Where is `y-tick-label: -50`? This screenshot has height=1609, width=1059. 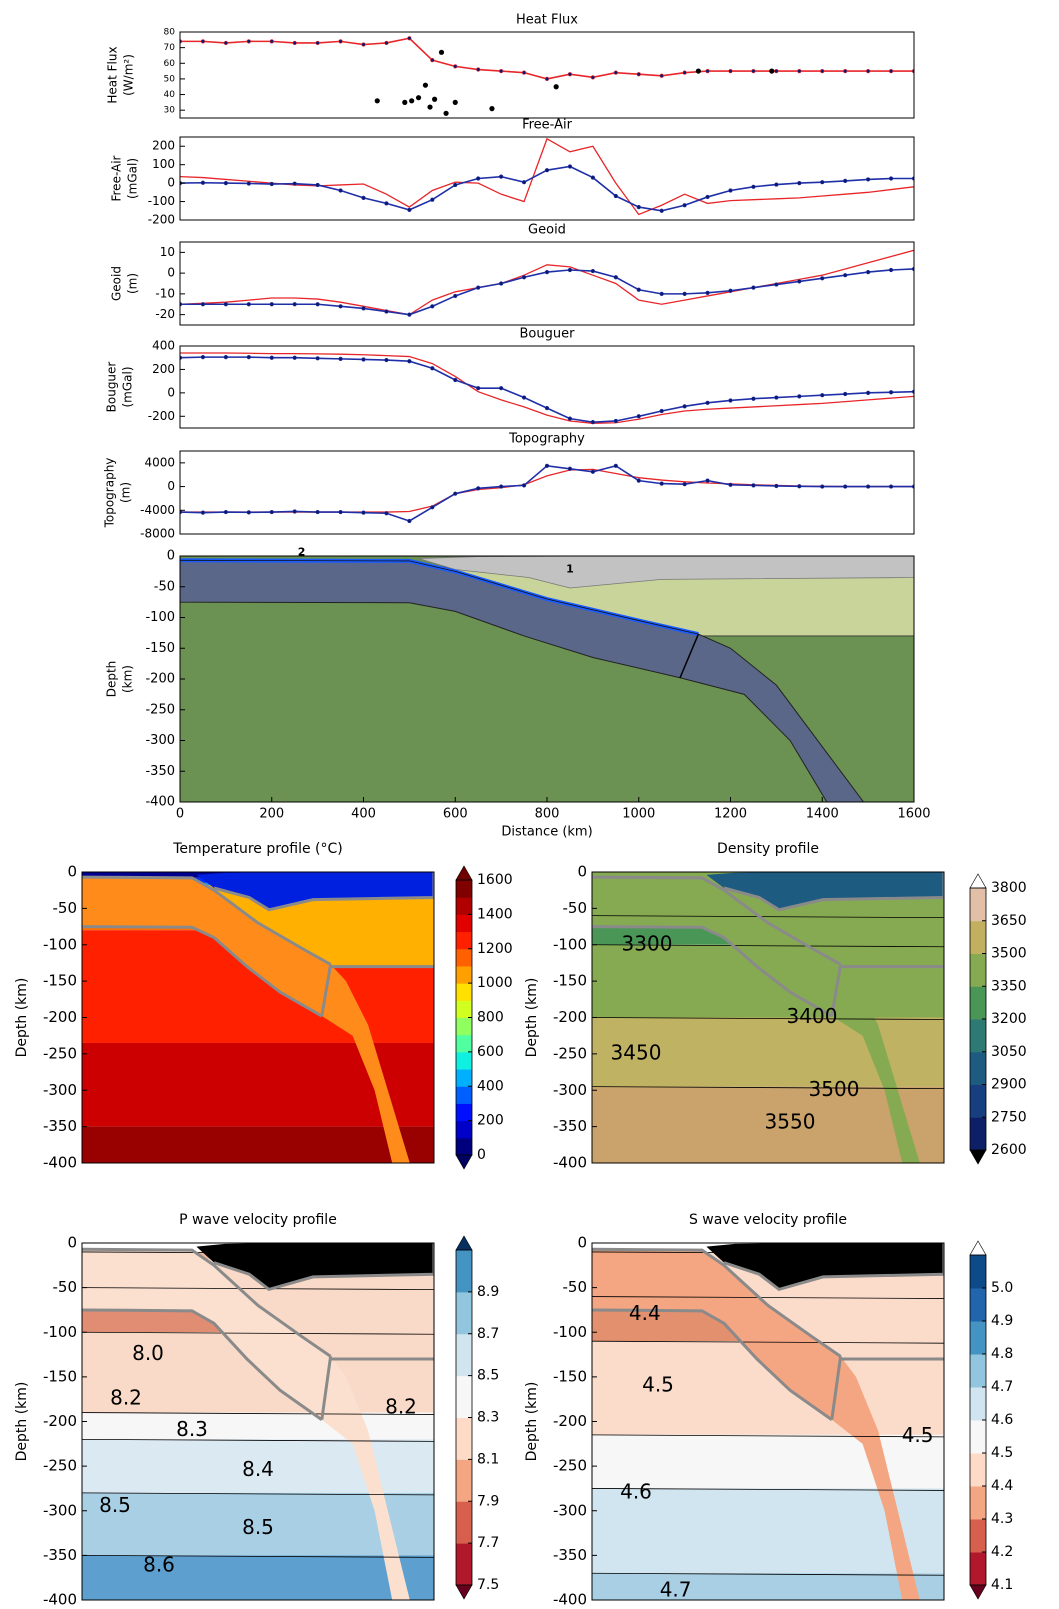
y-tick-label: -50 is located at coordinates (164, 586).